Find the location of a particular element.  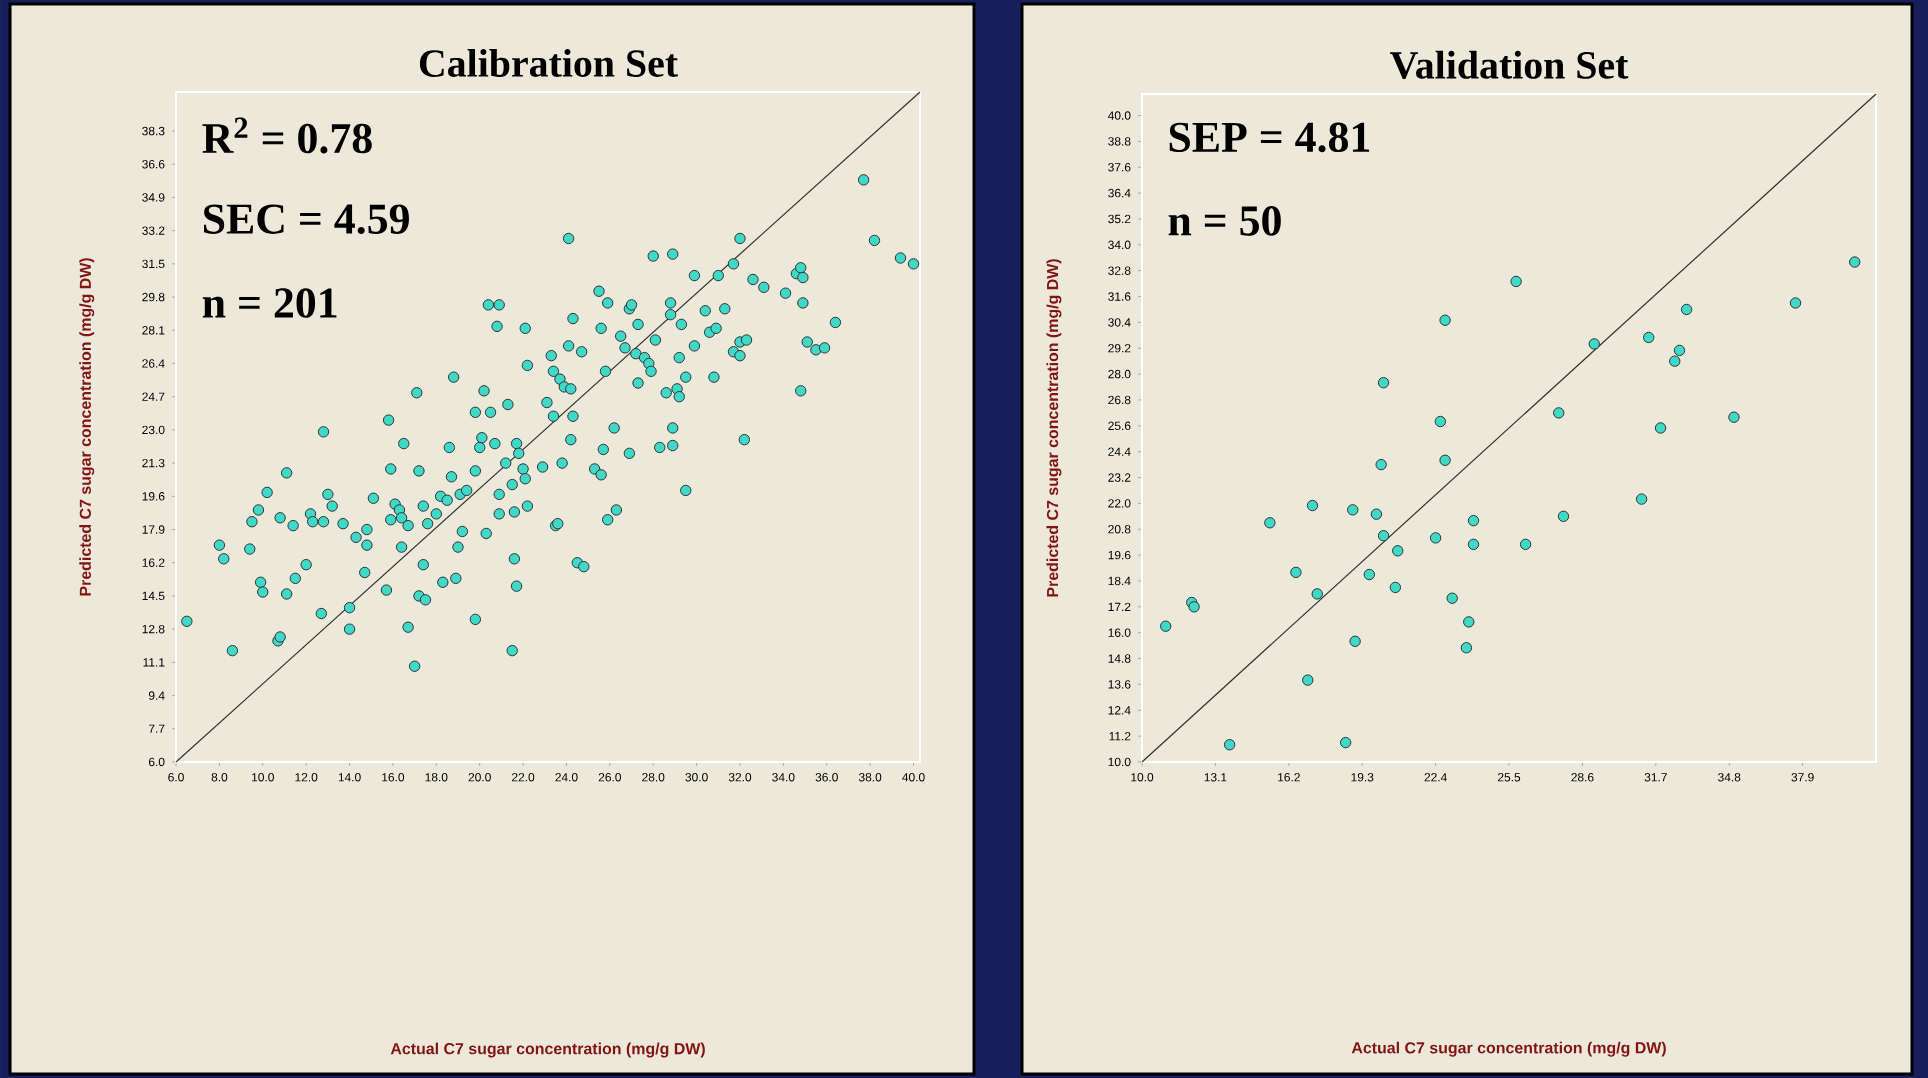

chart-title: Calibration Set is located at coordinates (548, 62).